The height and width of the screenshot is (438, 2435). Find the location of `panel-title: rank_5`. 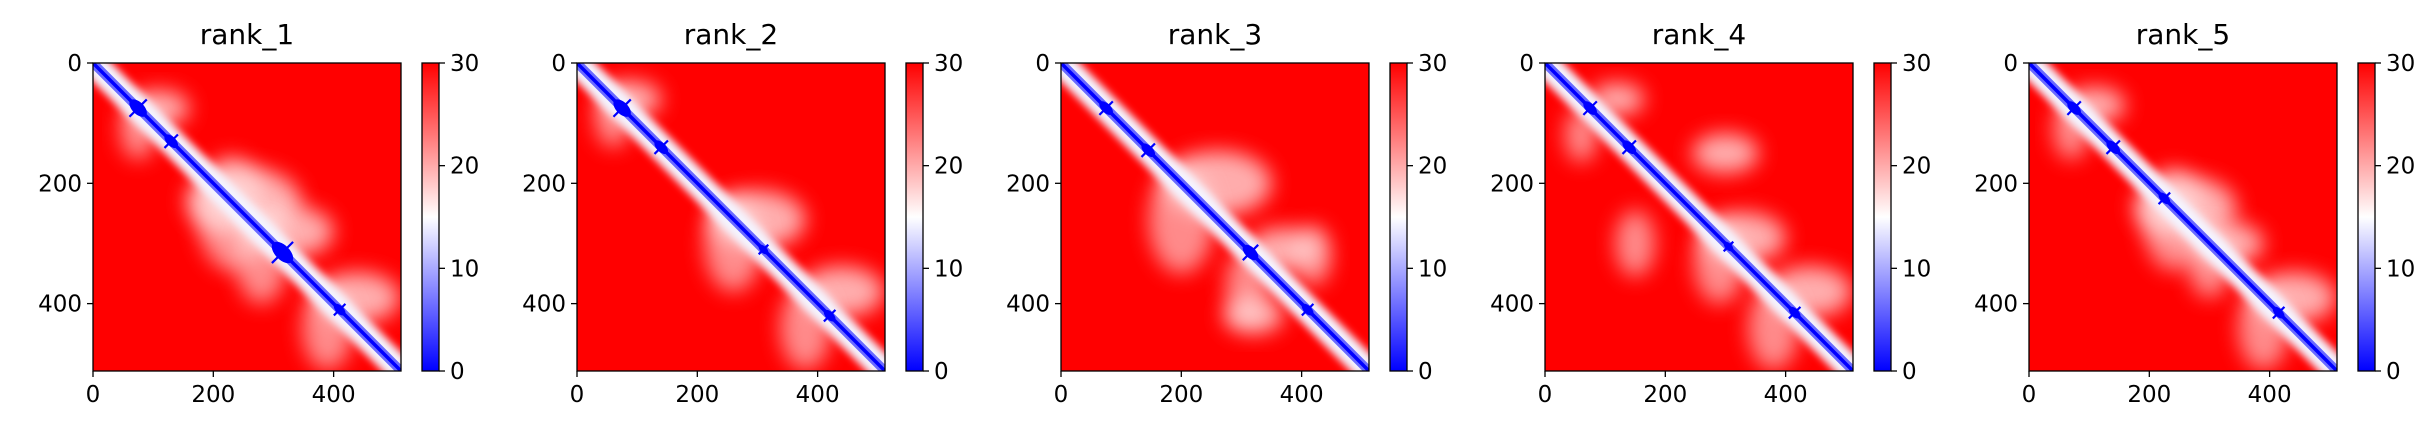

panel-title: rank_5 is located at coordinates (2183, 34).